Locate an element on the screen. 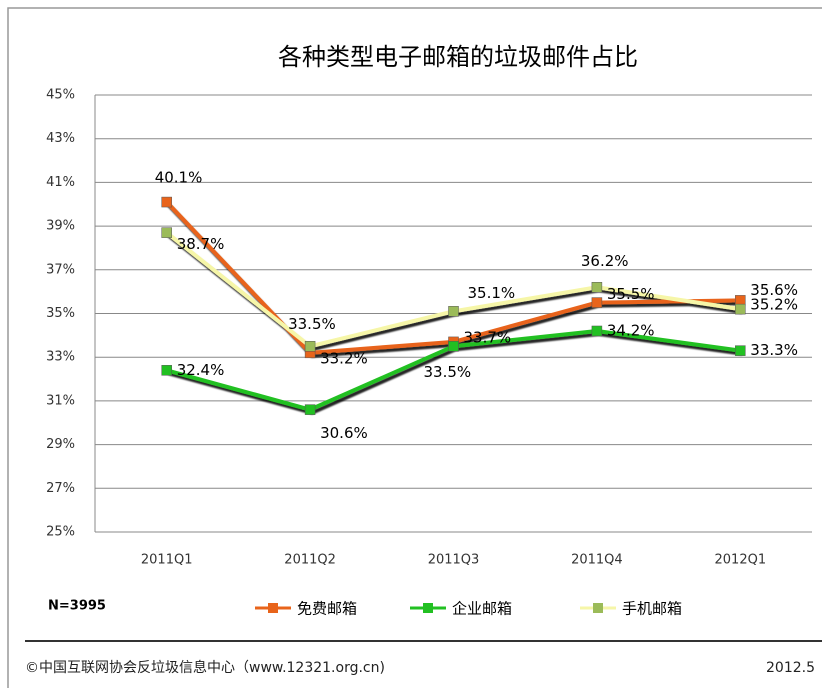  legend-label: 手机邮箱 is located at coordinates (652, 609).